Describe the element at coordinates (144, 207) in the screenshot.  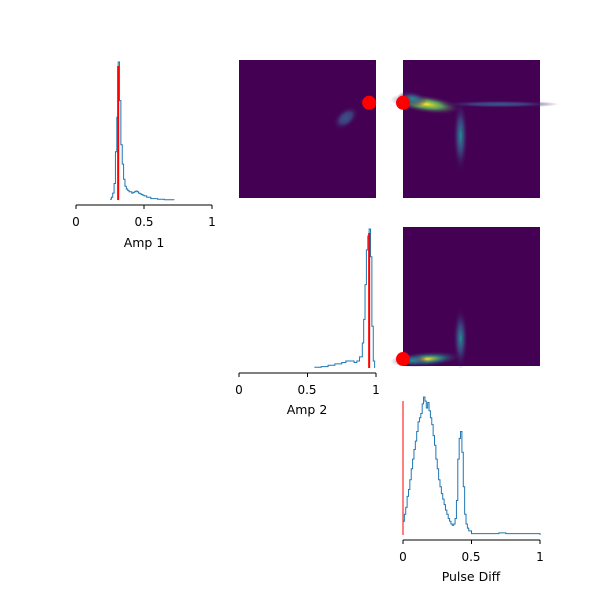
I see `x-ticks-amp1` at that location.